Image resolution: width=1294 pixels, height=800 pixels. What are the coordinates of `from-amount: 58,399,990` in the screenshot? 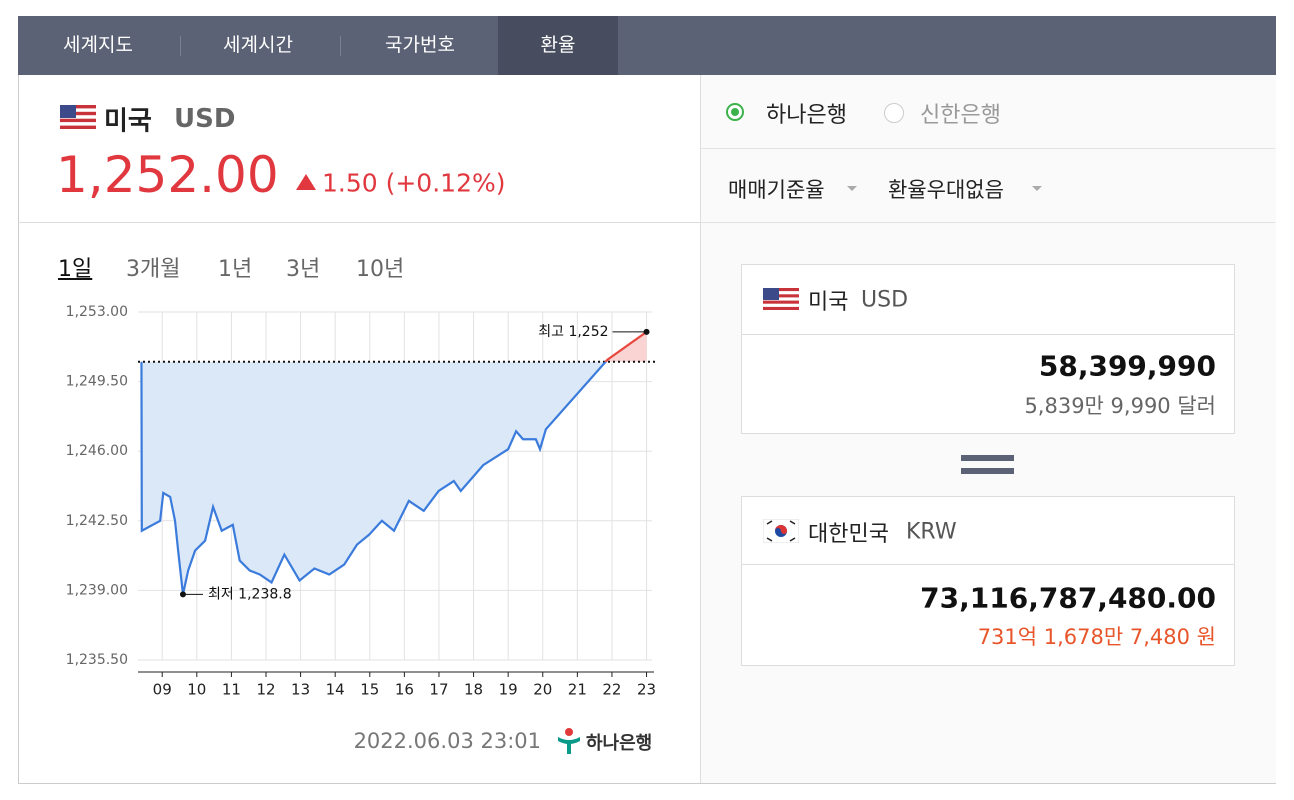 It's located at (1127, 366).